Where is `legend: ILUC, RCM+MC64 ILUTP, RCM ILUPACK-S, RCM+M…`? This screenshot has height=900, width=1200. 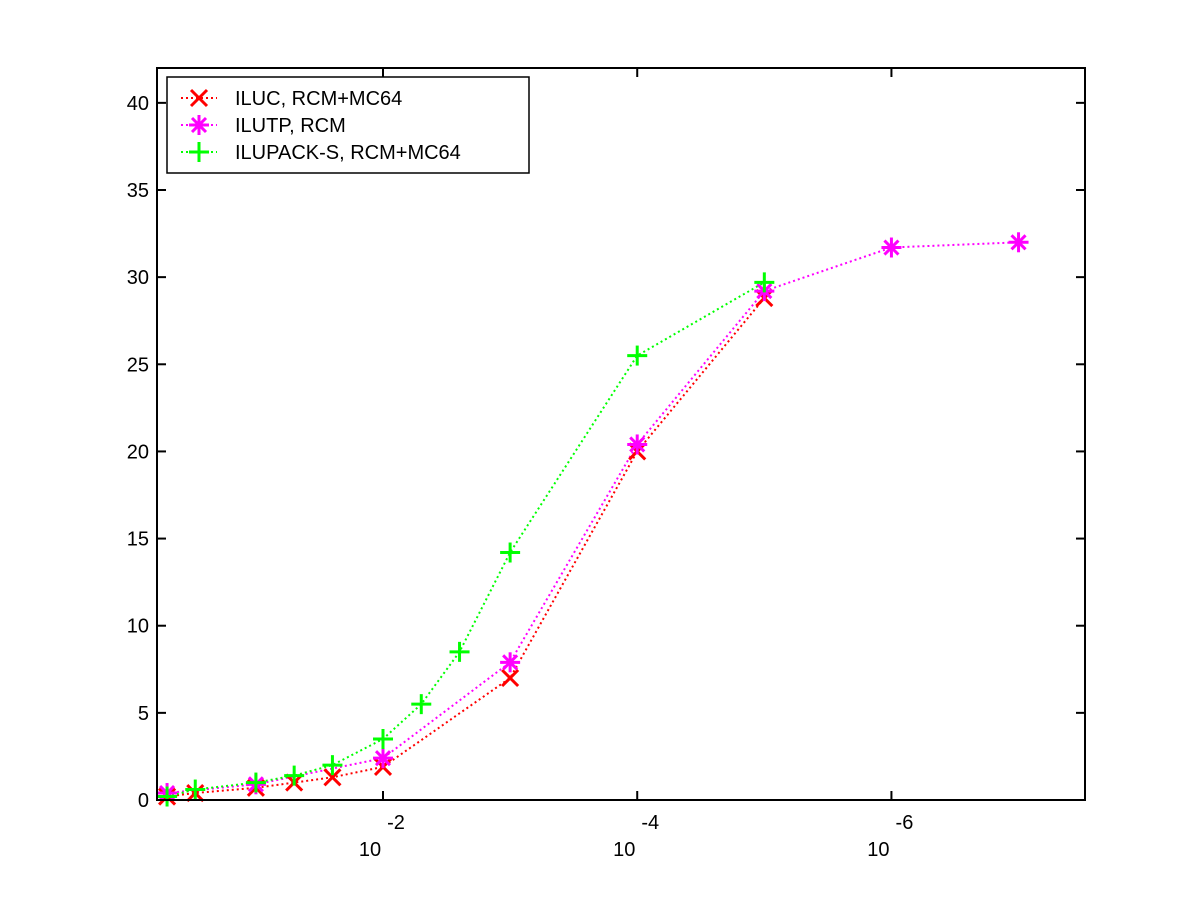 legend: ILUC, RCM+MC64 ILUTP, RCM ILUPACK-S, RCM+M… is located at coordinates (348, 125).